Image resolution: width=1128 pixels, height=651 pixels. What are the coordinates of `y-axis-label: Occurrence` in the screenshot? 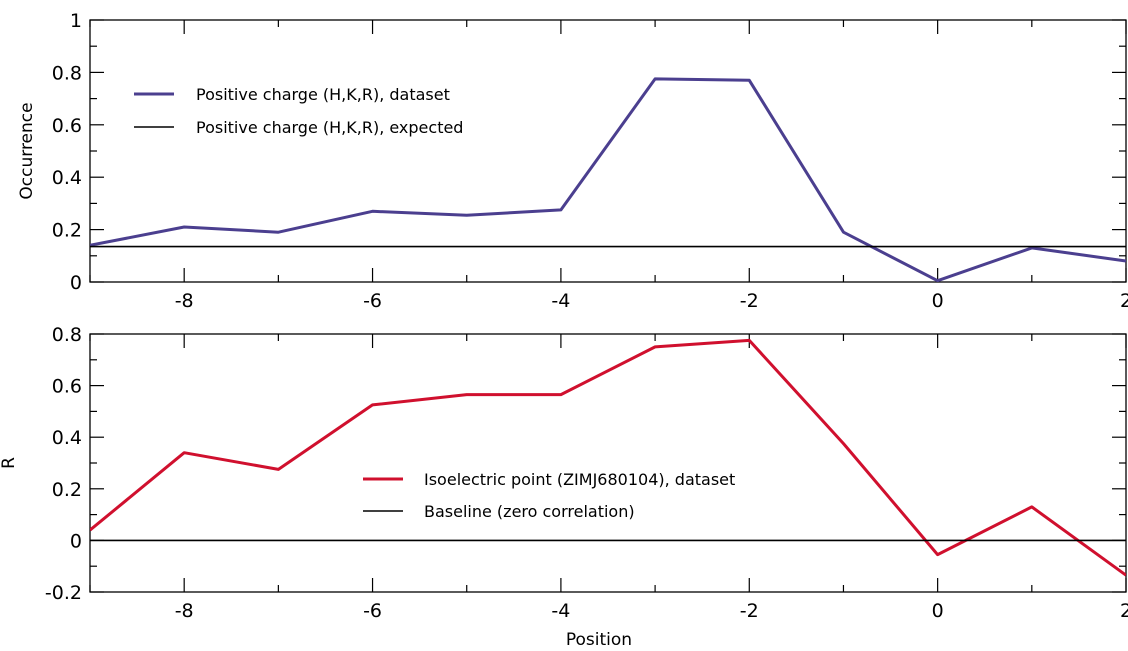 It's located at (27, 150).